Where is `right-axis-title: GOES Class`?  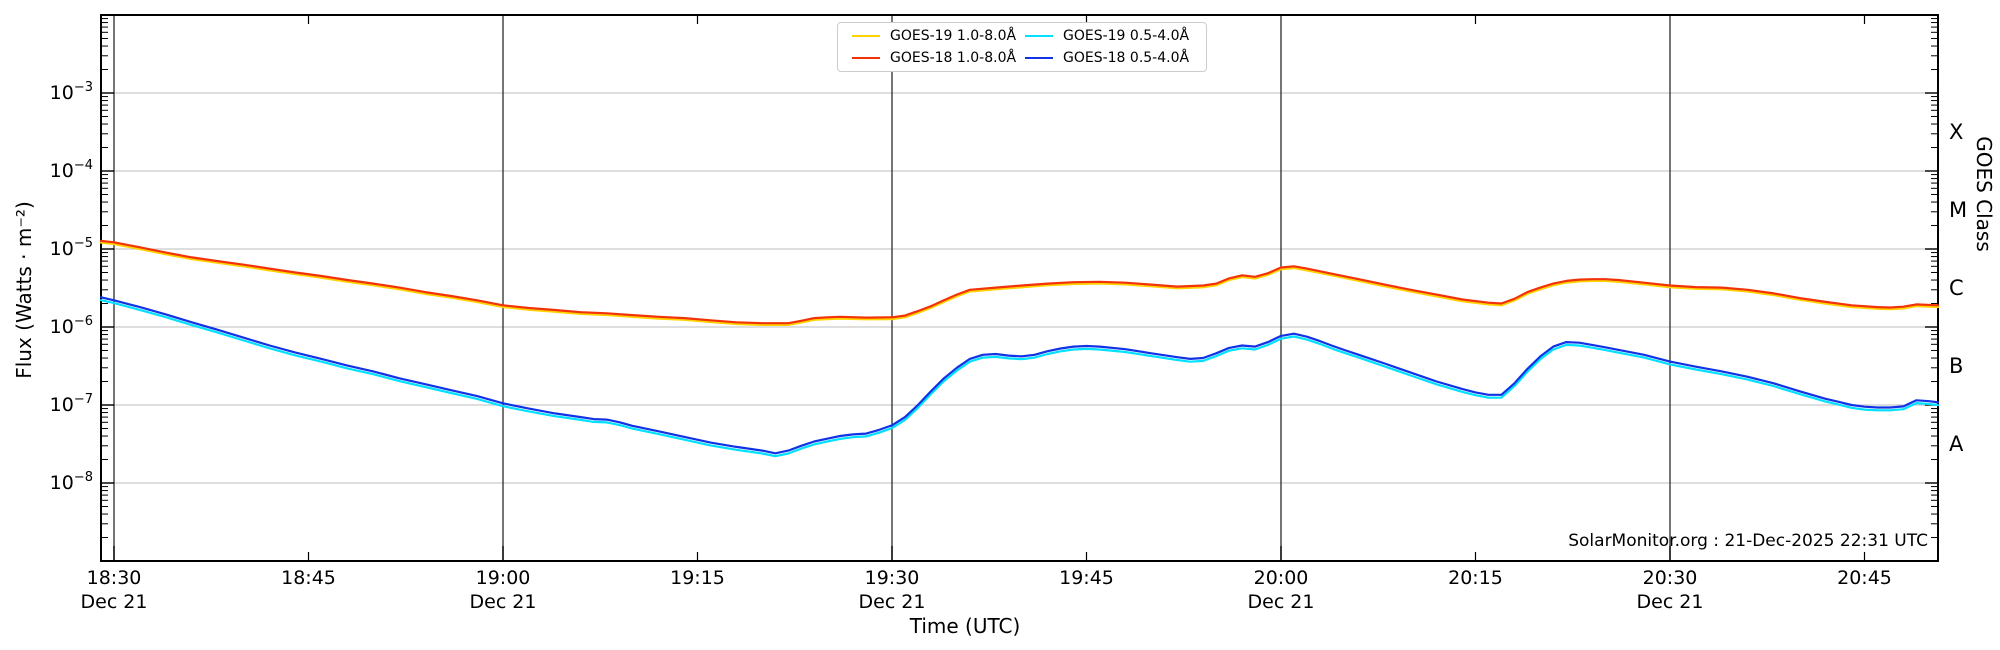
right-axis-title: GOES Class is located at coordinates (1984, 194).